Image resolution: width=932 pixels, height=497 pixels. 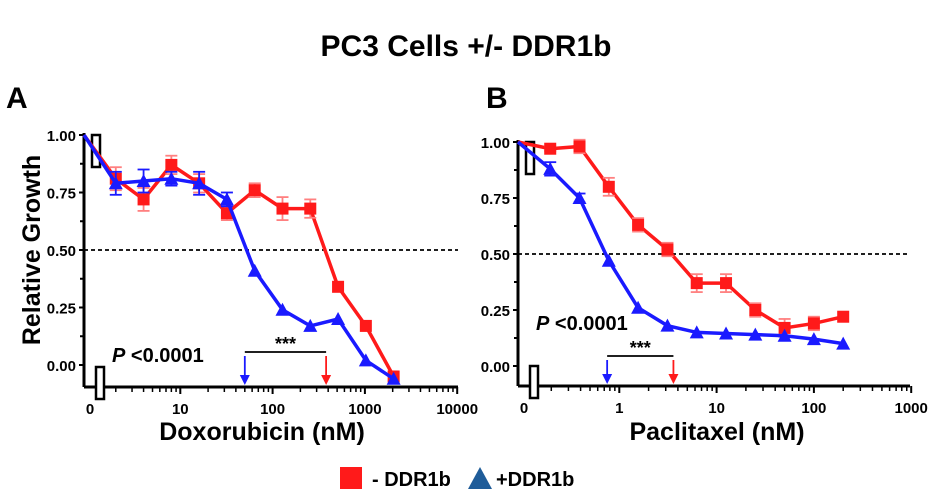 I want to click on series-line-minus-ddr1b, so click(x=680, y=235).